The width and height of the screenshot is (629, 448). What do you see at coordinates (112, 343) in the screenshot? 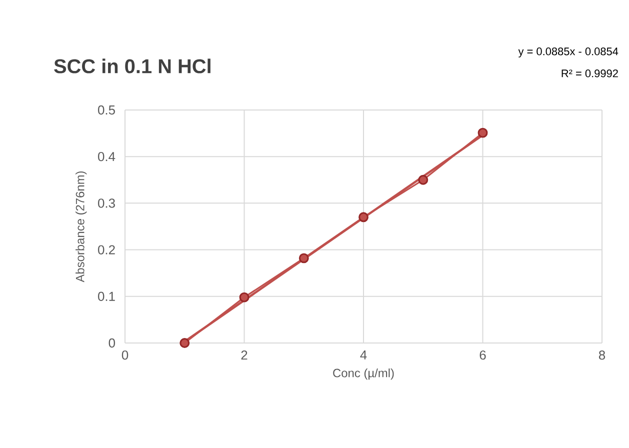
I see `y-tick-label: 0` at bounding box center [112, 343].